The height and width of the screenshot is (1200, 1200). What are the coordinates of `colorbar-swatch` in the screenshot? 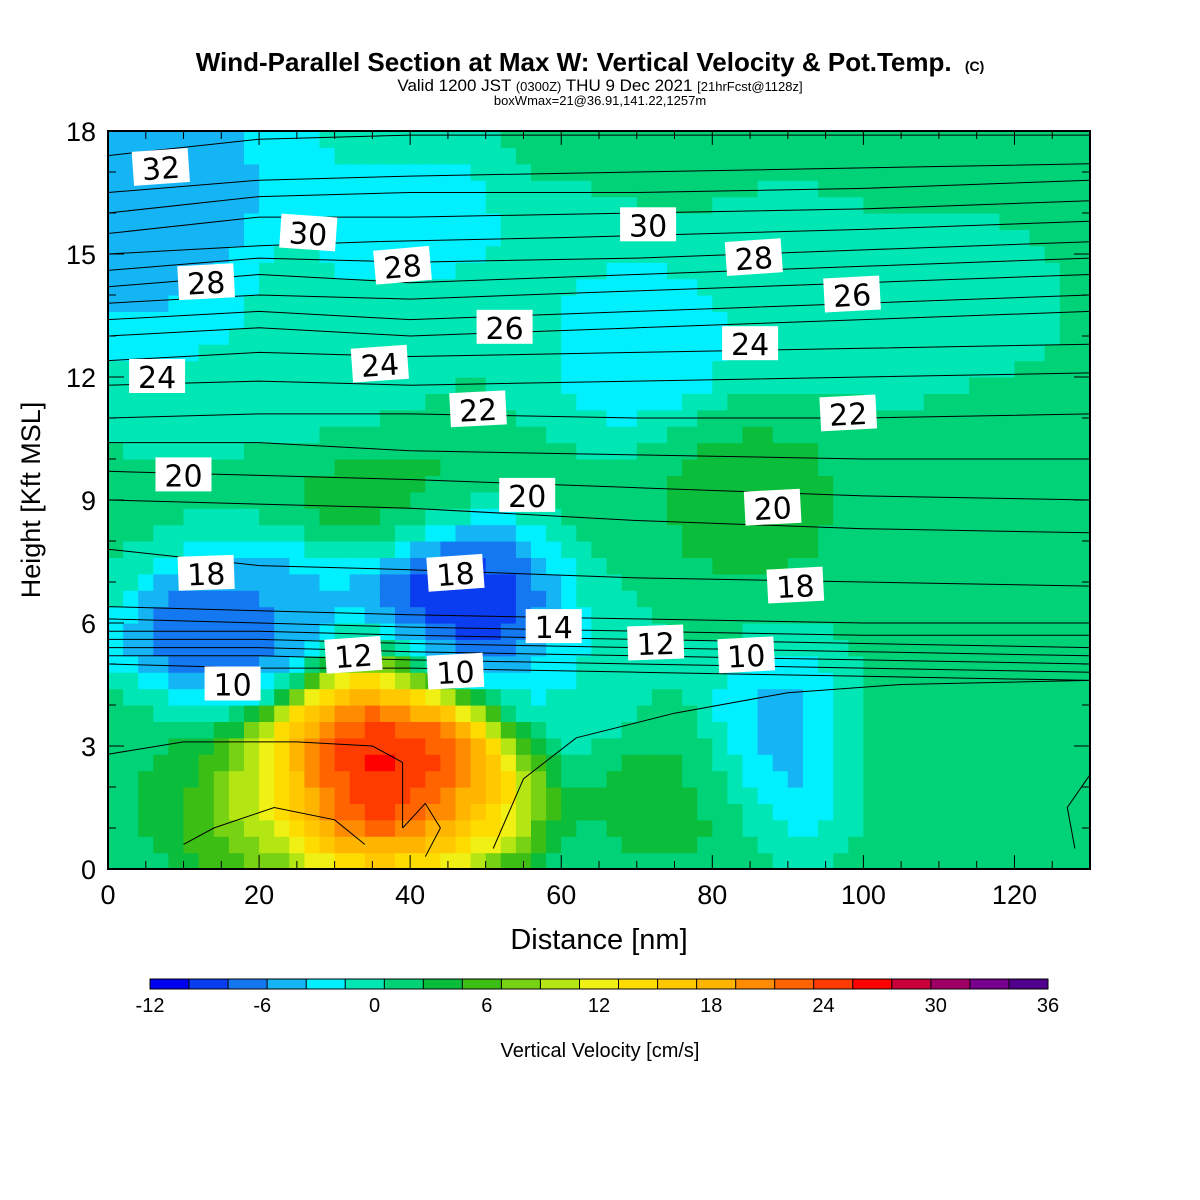 It's located at (677, 984).